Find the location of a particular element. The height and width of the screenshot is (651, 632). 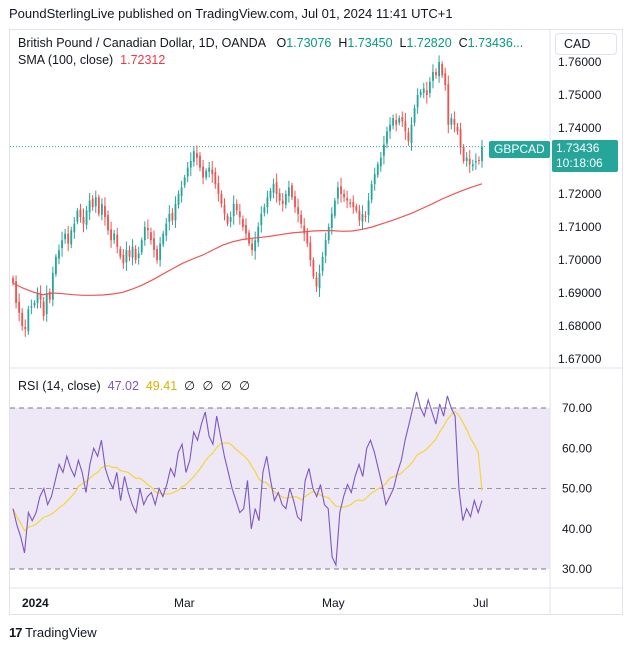

sma-line-group is located at coordinates (247, 239).